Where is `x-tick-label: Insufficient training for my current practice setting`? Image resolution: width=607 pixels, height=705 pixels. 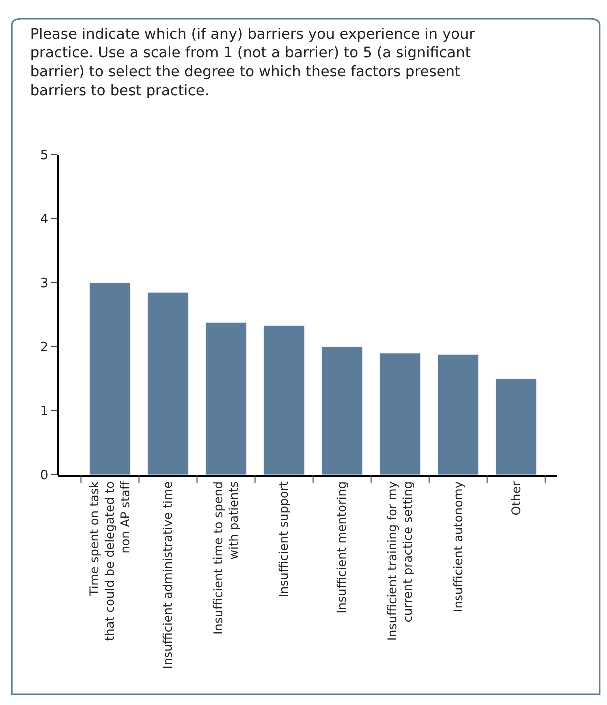
x-tick-label: Insufficient training for my current practice setting is located at coordinates (400, 562).